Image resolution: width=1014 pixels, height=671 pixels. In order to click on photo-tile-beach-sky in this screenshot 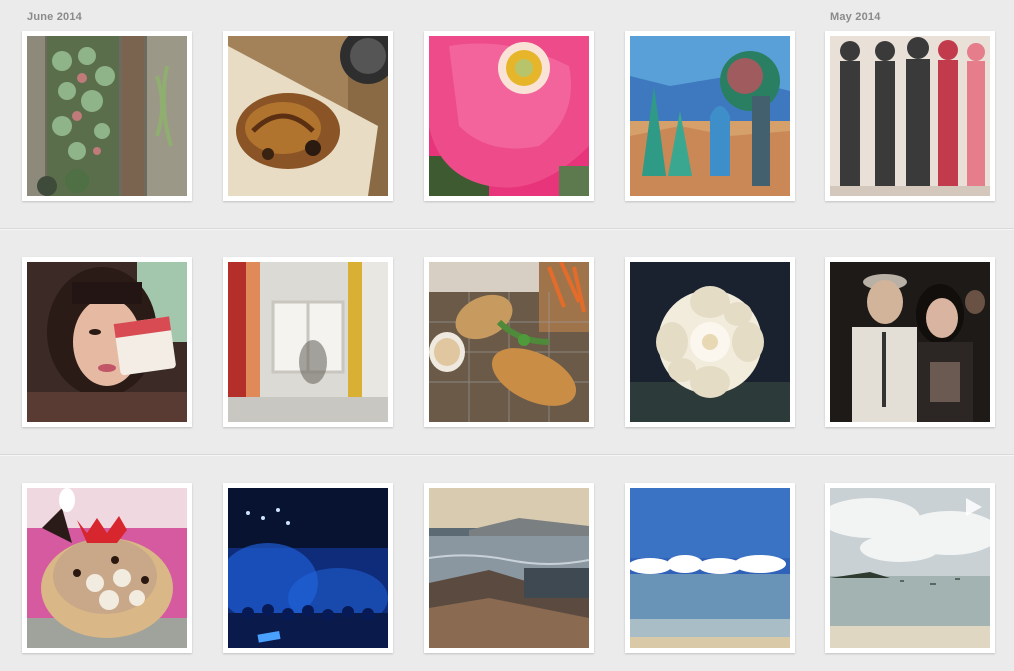, I will do `click(710, 568)`.